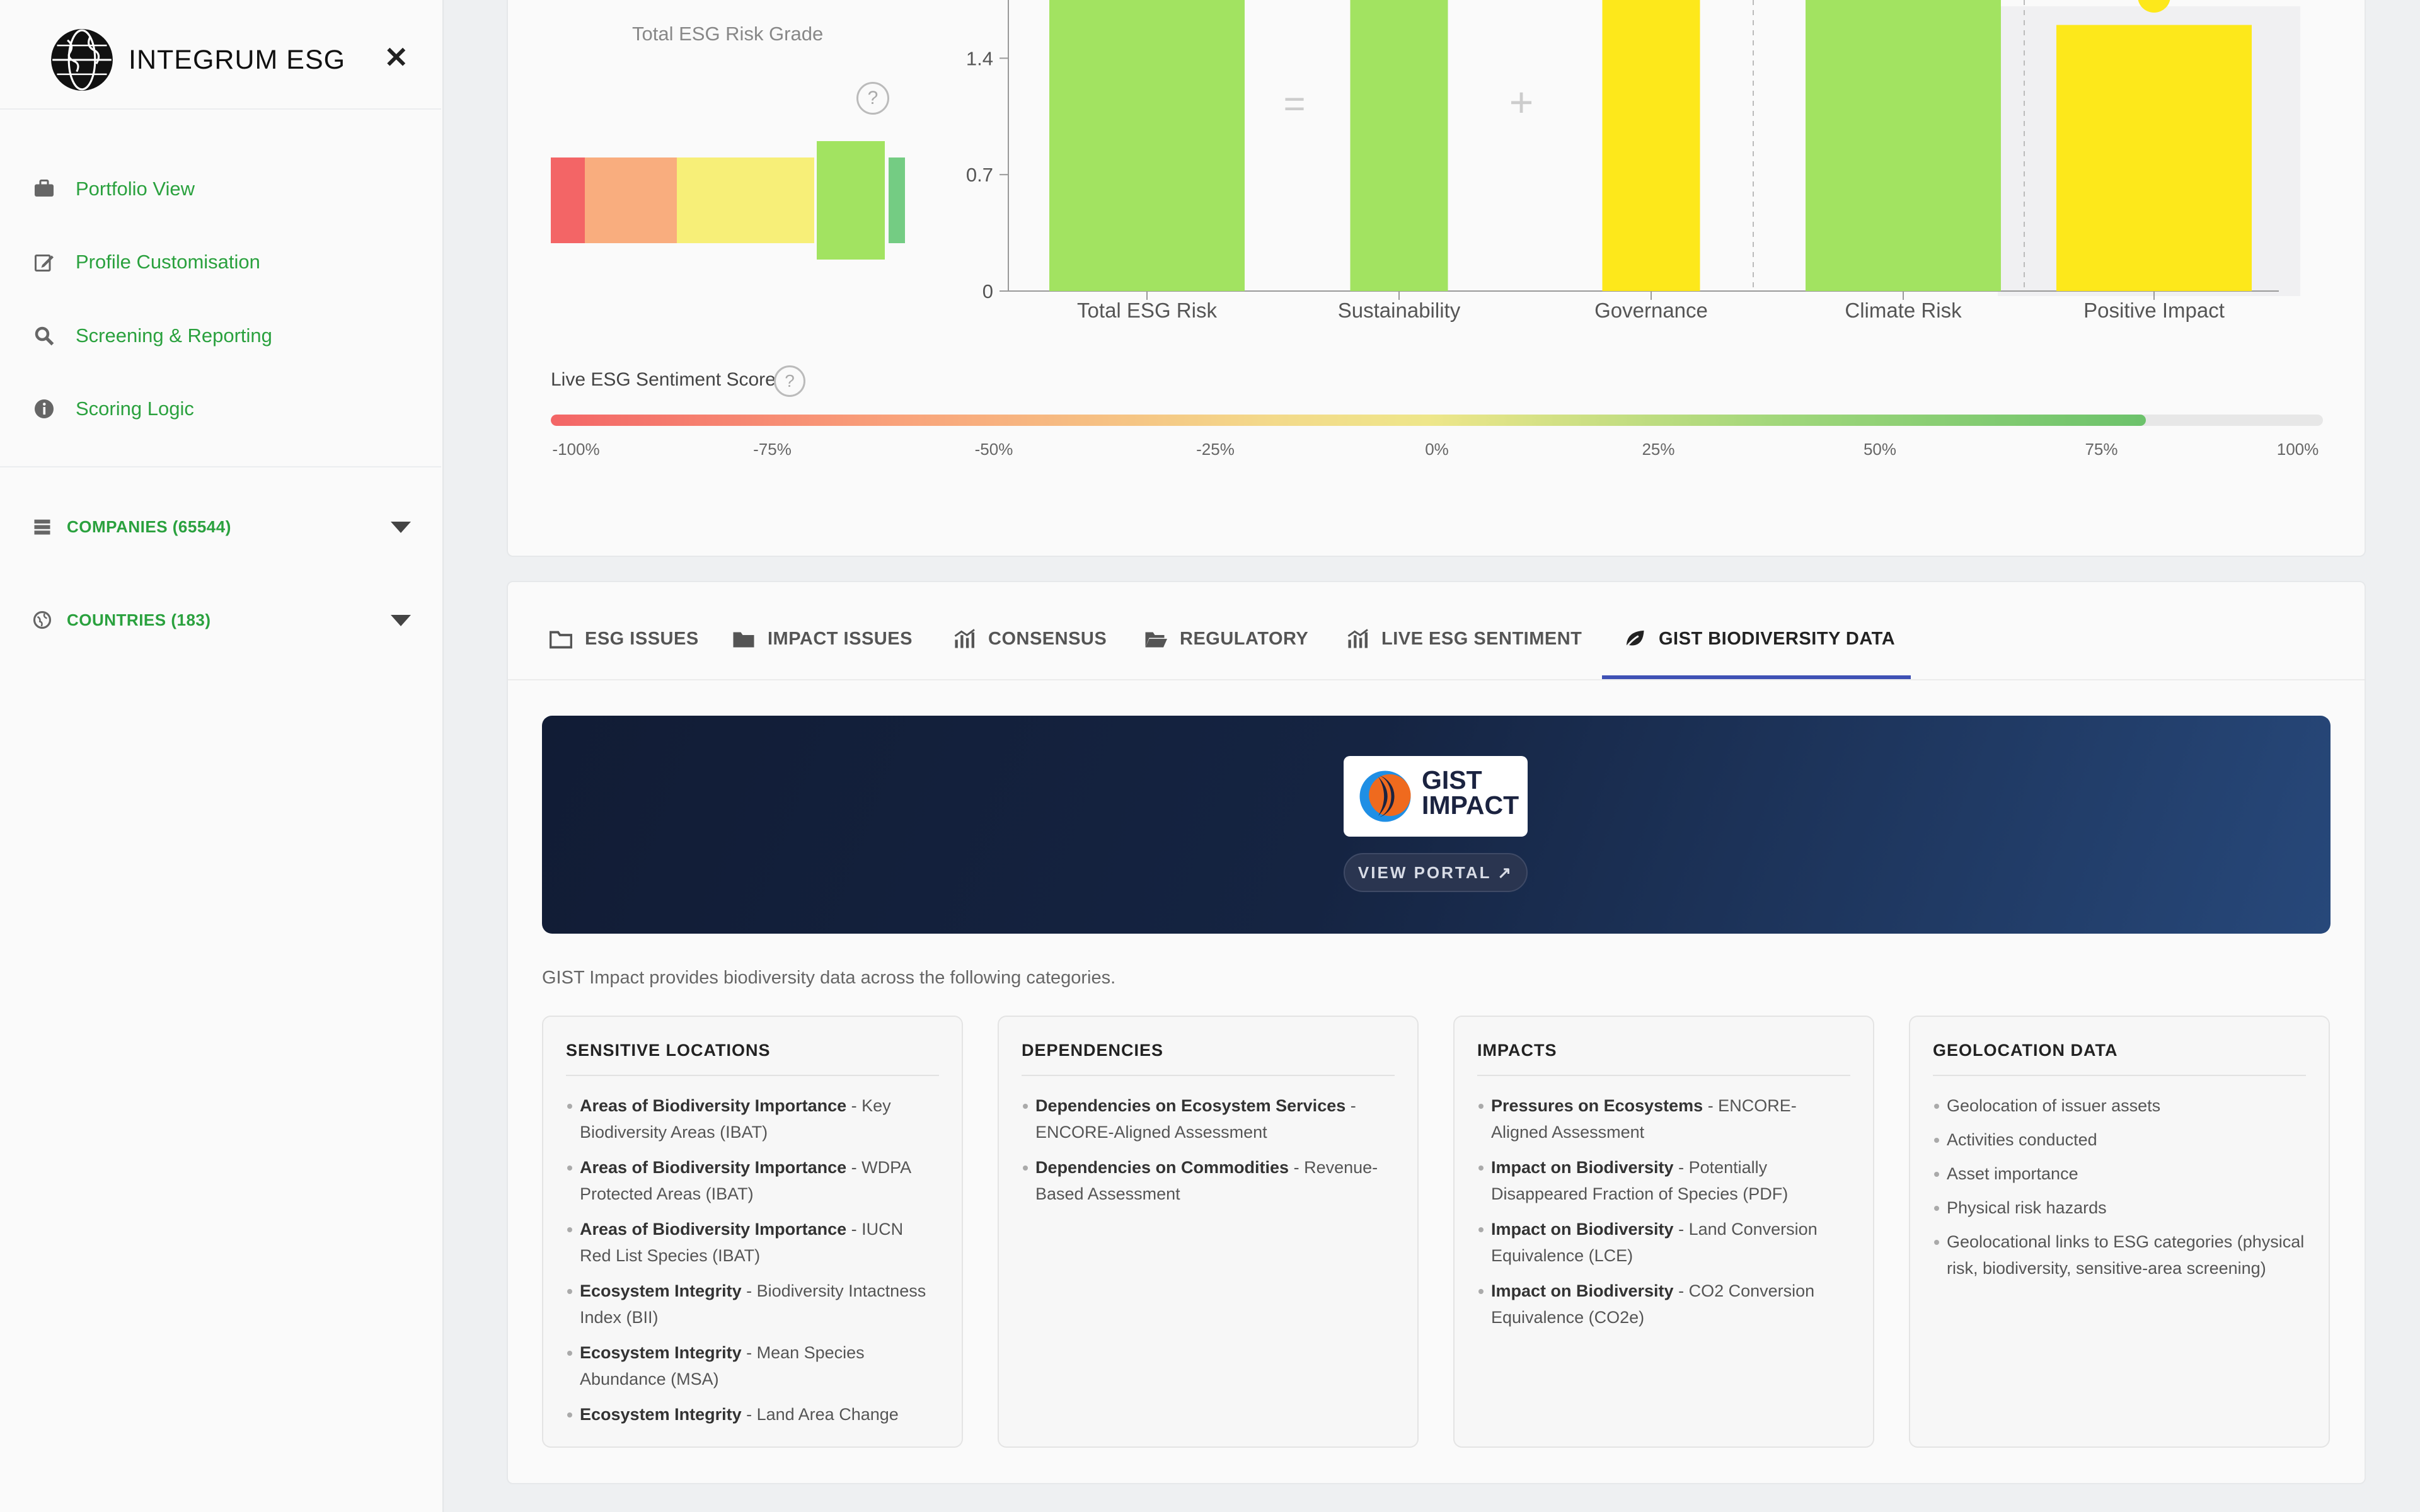 Image resolution: width=2420 pixels, height=1512 pixels. I want to click on category-item: Geolocation of issuer assets, so click(2119, 1105).